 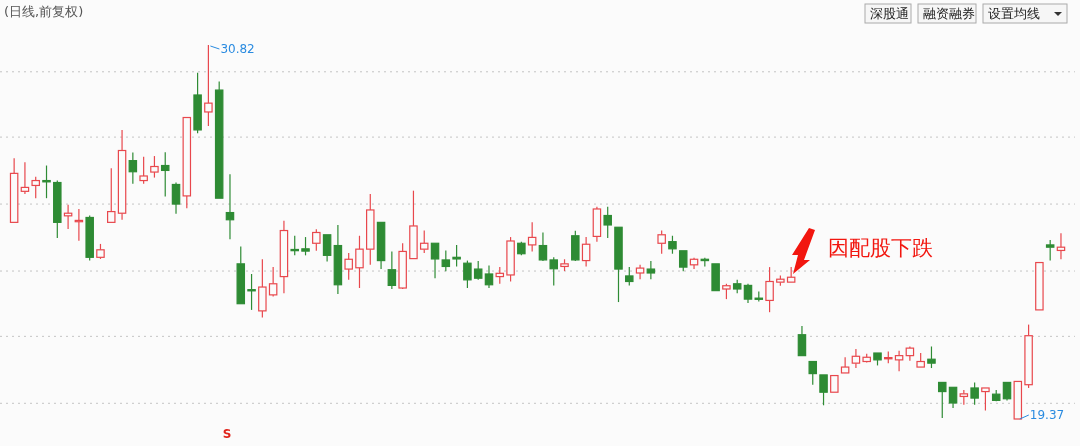 What do you see at coordinates (237, 49) in the screenshot?
I see `annotation: 30.82` at bounding box center [237, 49].